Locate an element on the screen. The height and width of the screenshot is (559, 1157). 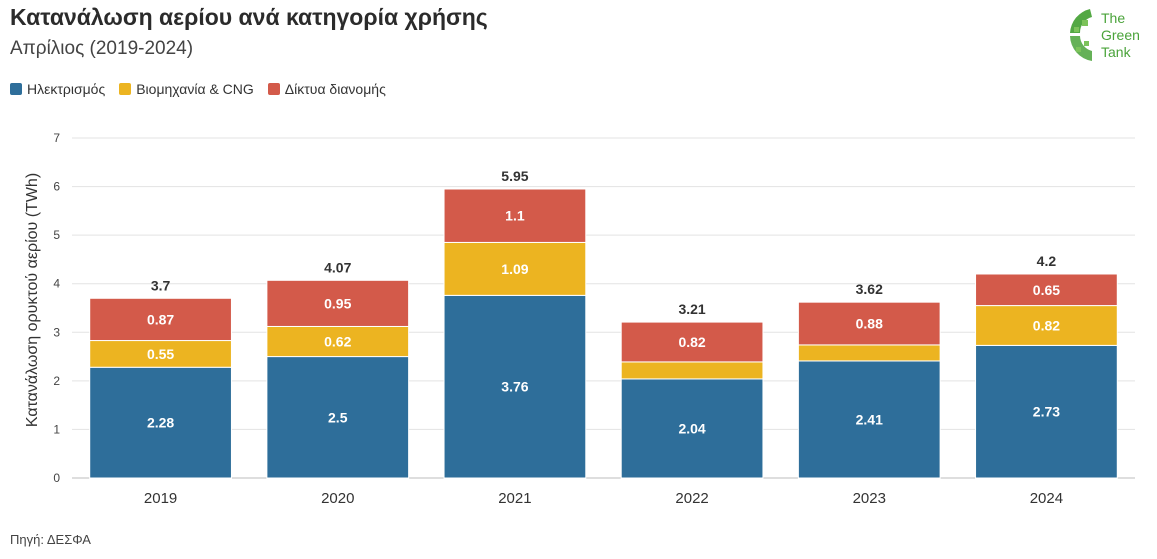
legend-item-industry: Βιομηχανία & CNG is located at coordinates (186, 89).